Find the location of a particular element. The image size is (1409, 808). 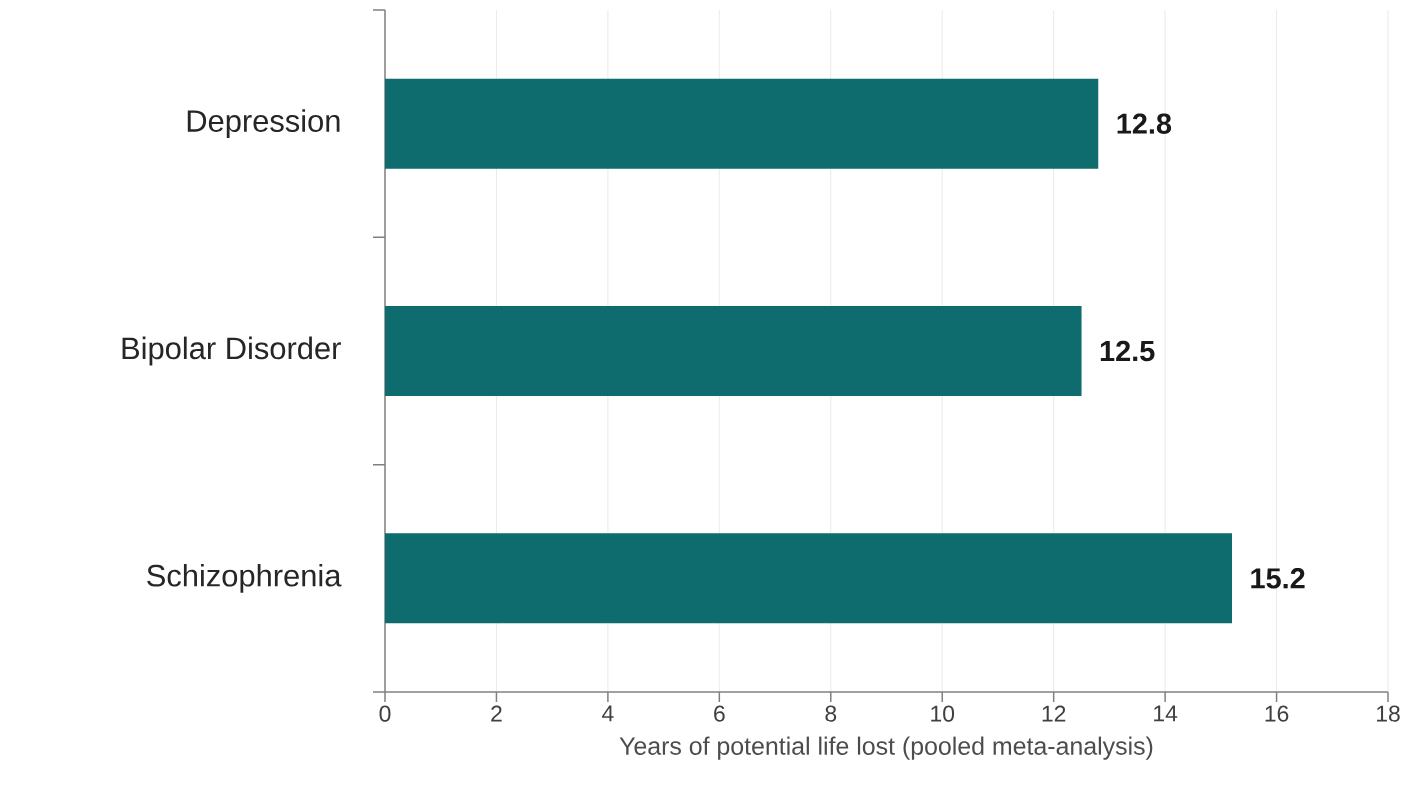

x-tick-label: 4 is located at coordinates (608, 713).